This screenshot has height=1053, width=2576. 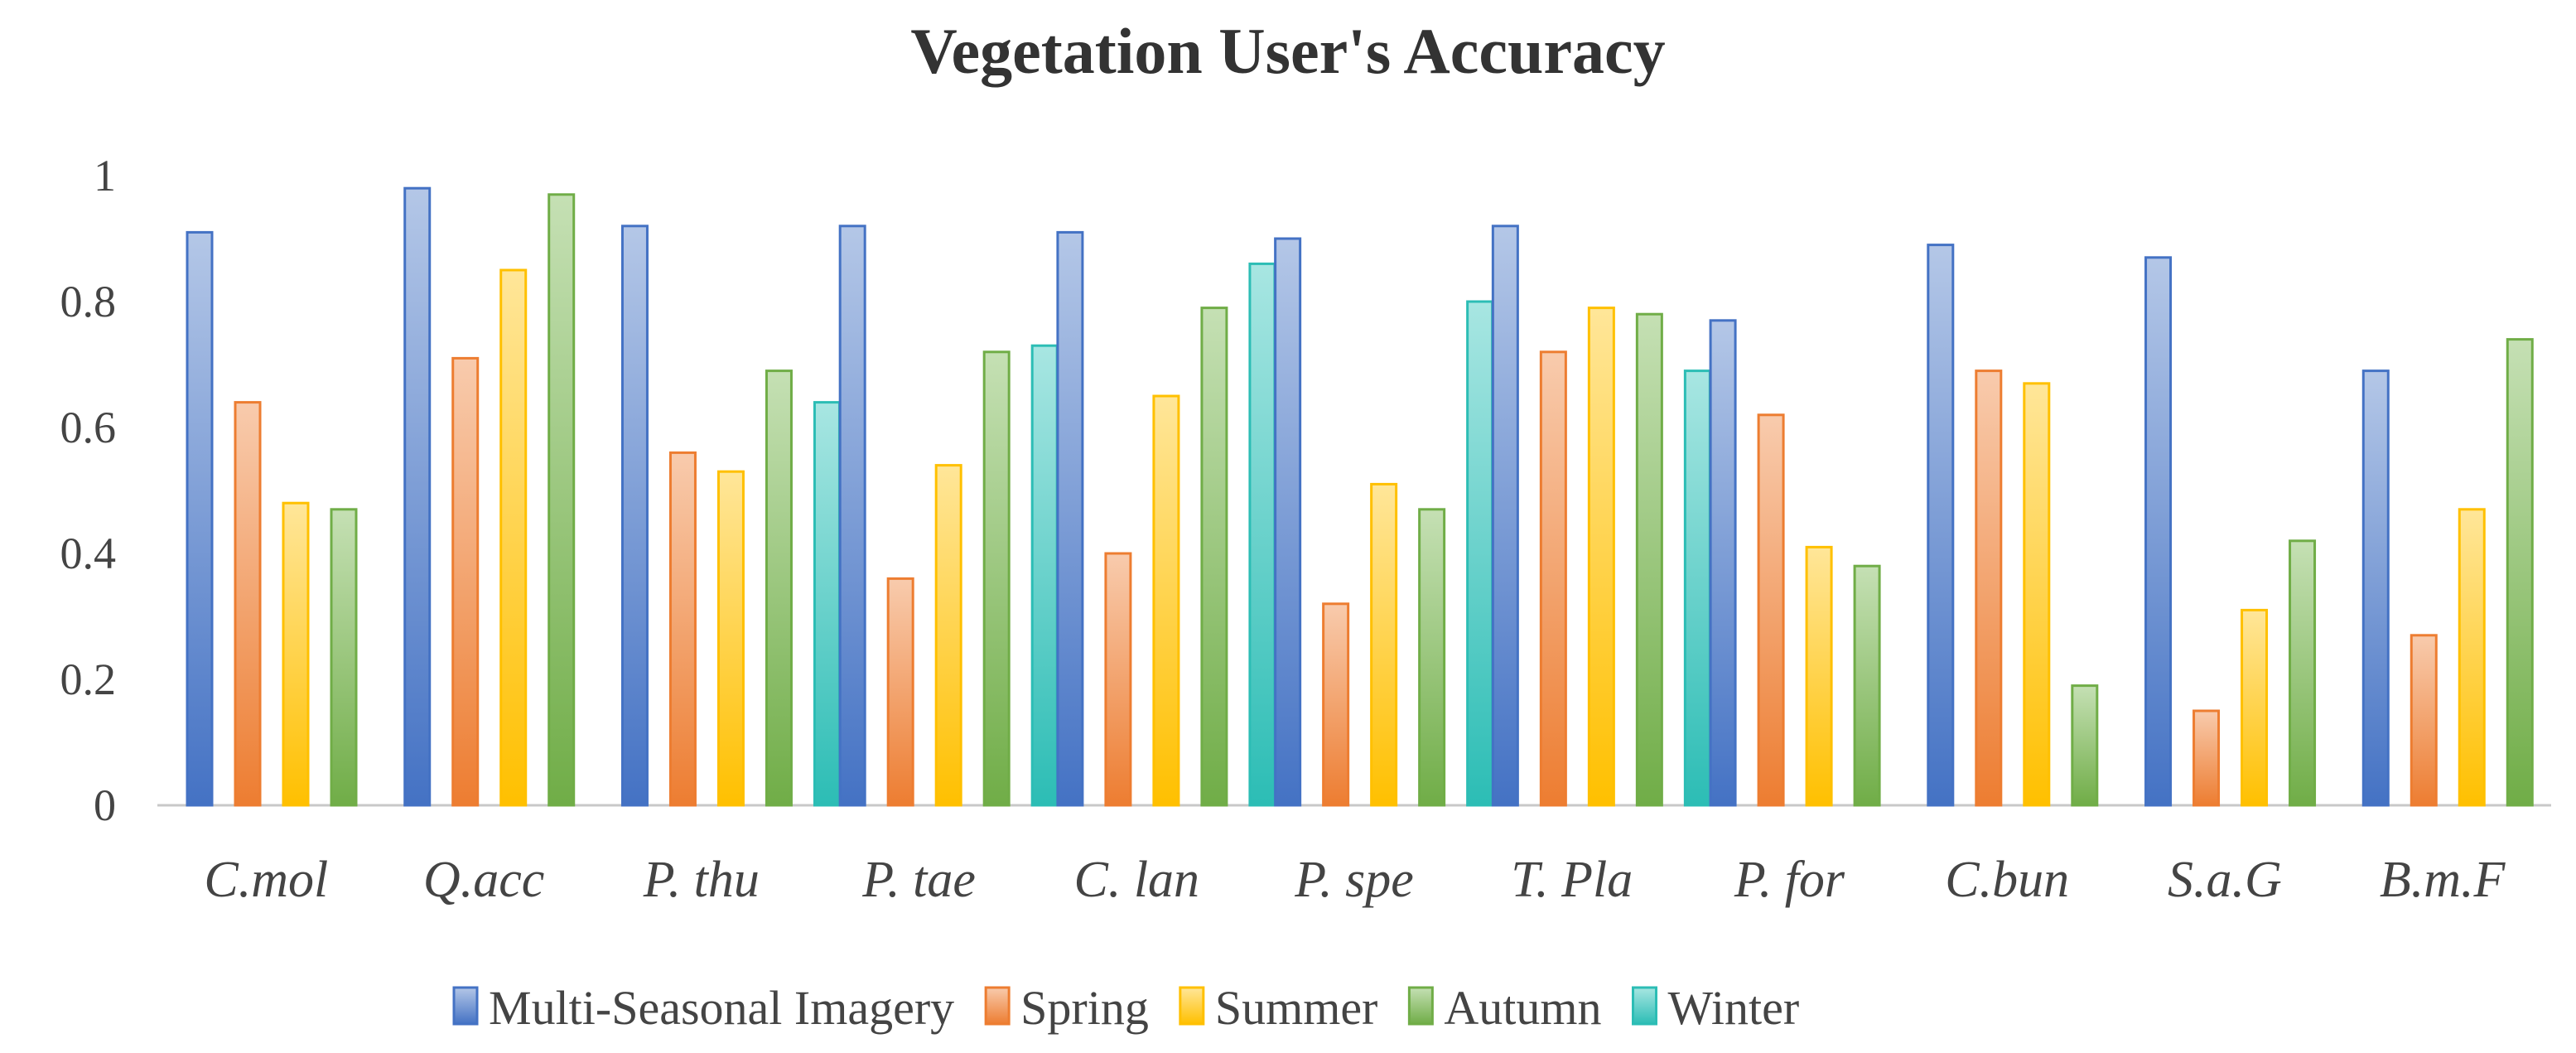 I want to click on bar-cmol-multiseasonalimagery, so click(x=200, y=518).